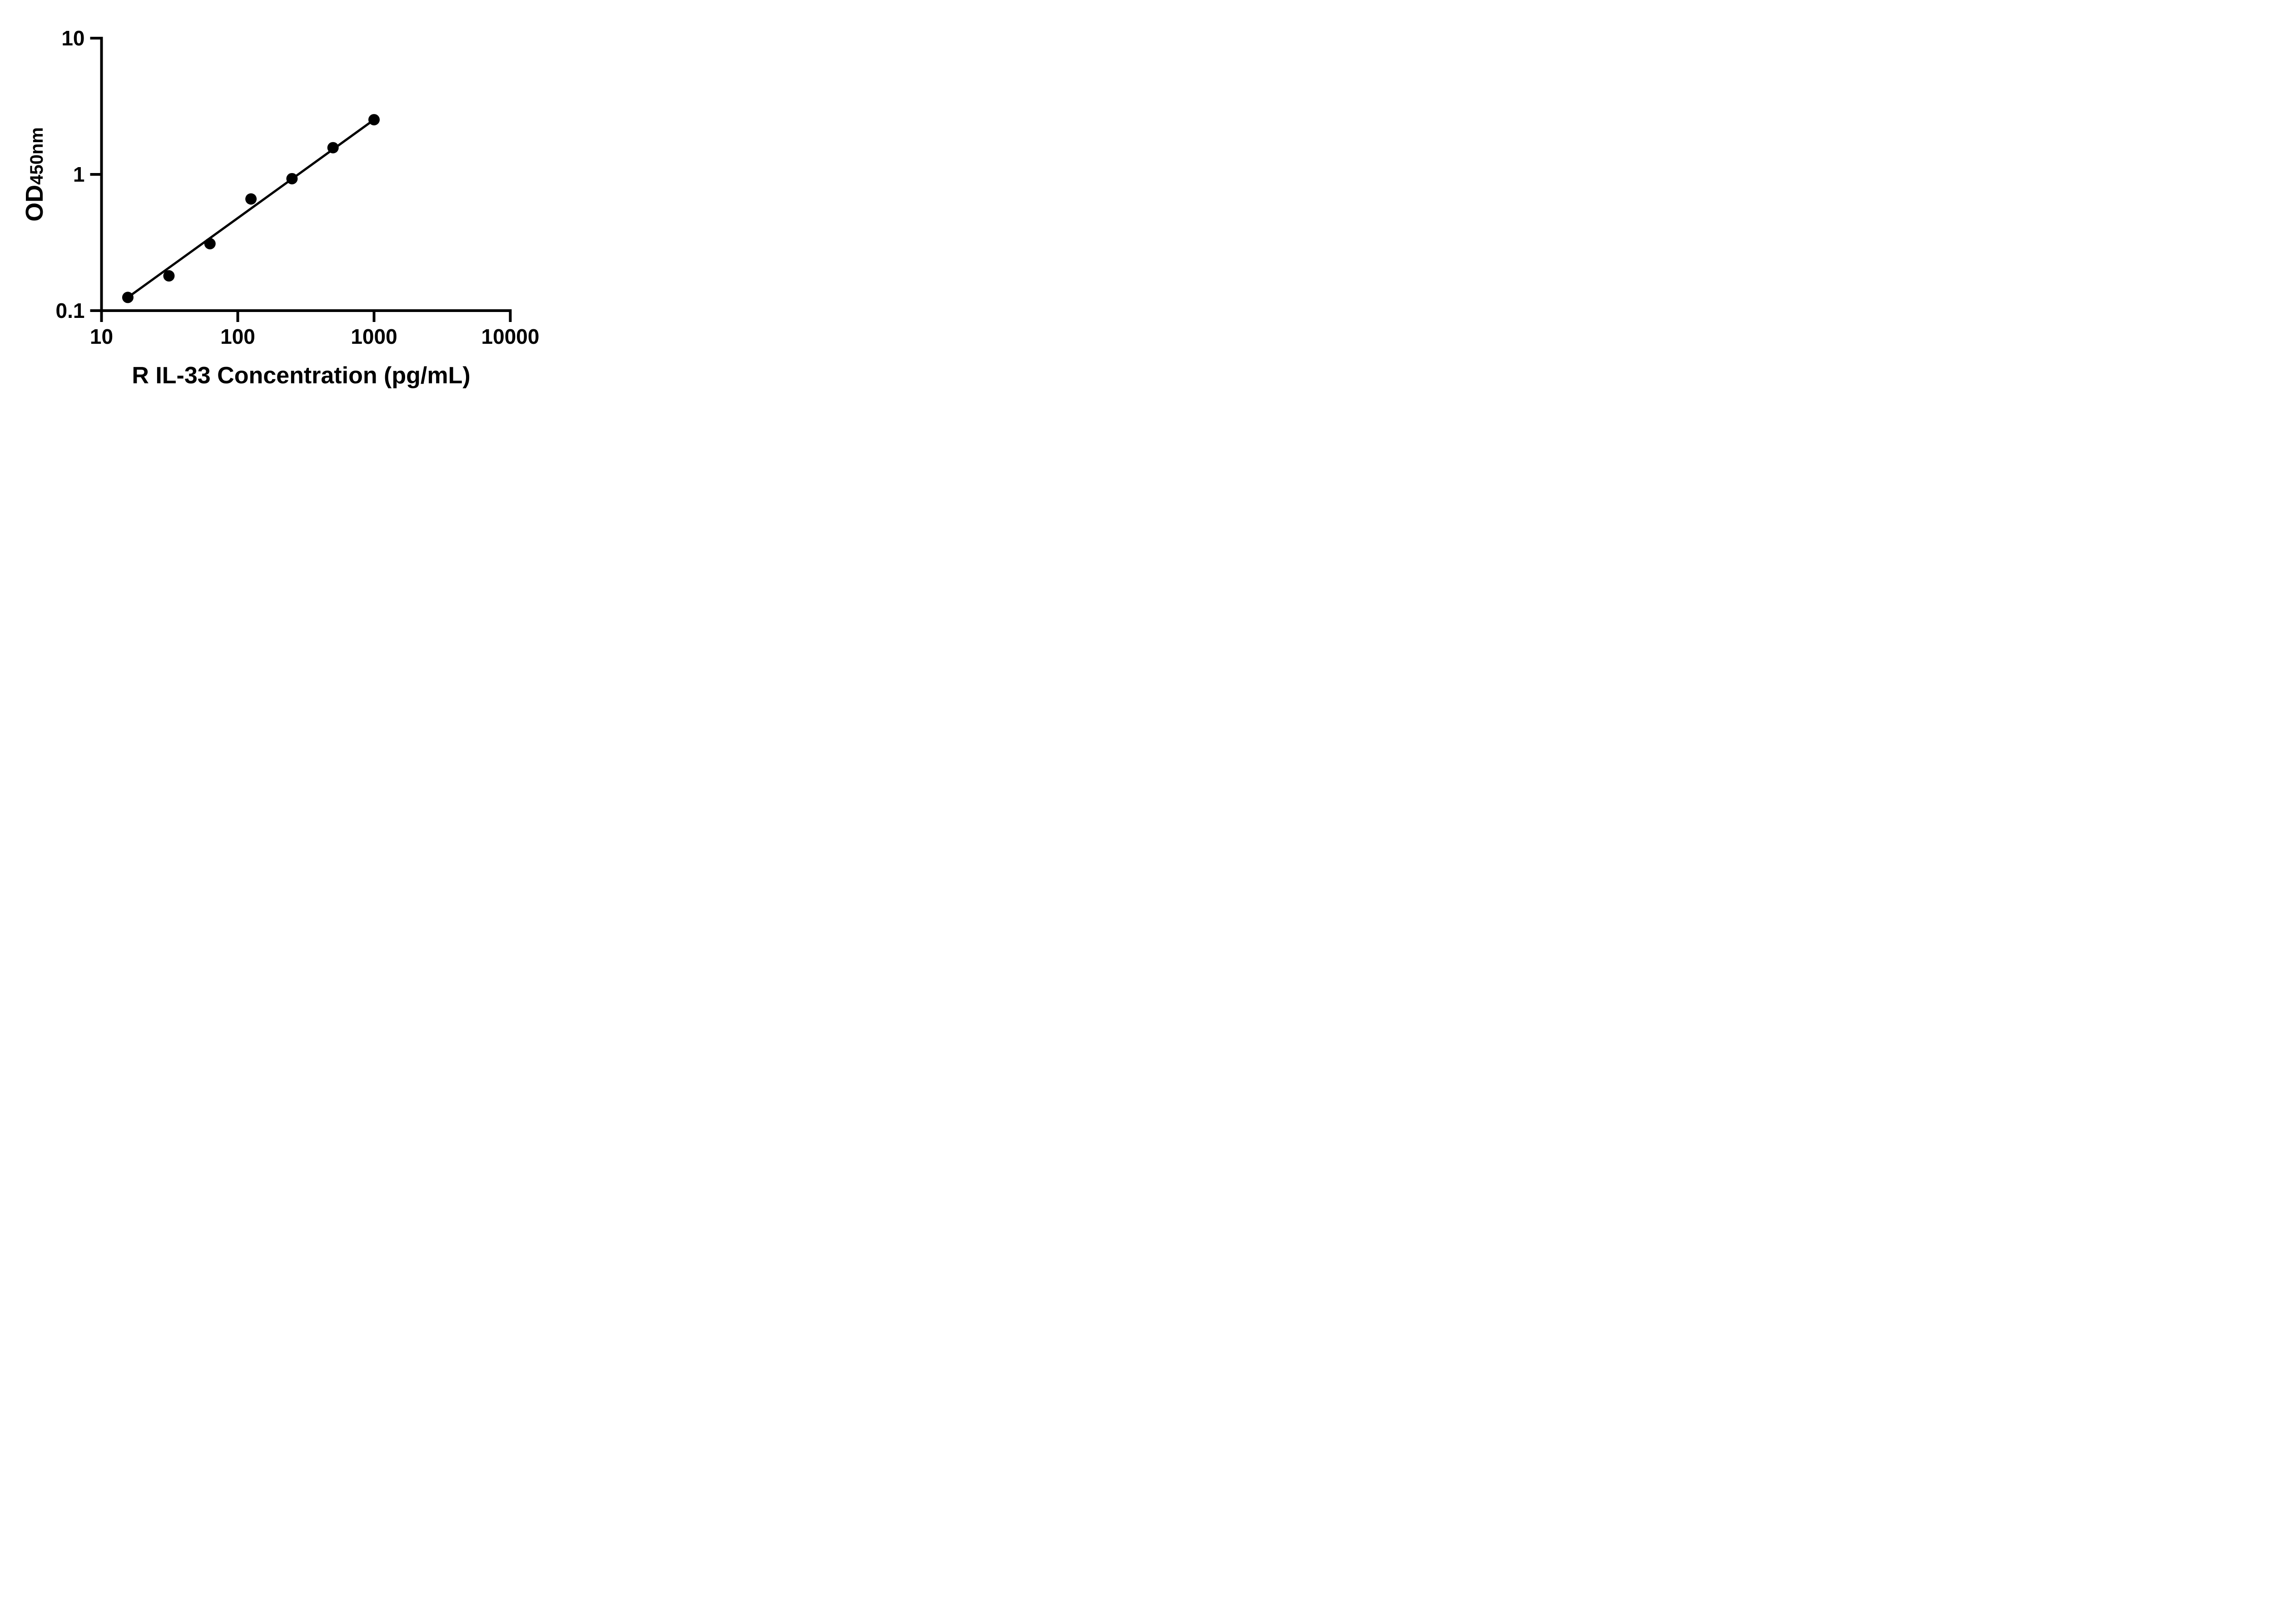 The height and width of the screenshot is (1624, 2271). I want to click on standard-curve-plot: 0.1 1 10 10 100 1000 10000, so click(298, 187).